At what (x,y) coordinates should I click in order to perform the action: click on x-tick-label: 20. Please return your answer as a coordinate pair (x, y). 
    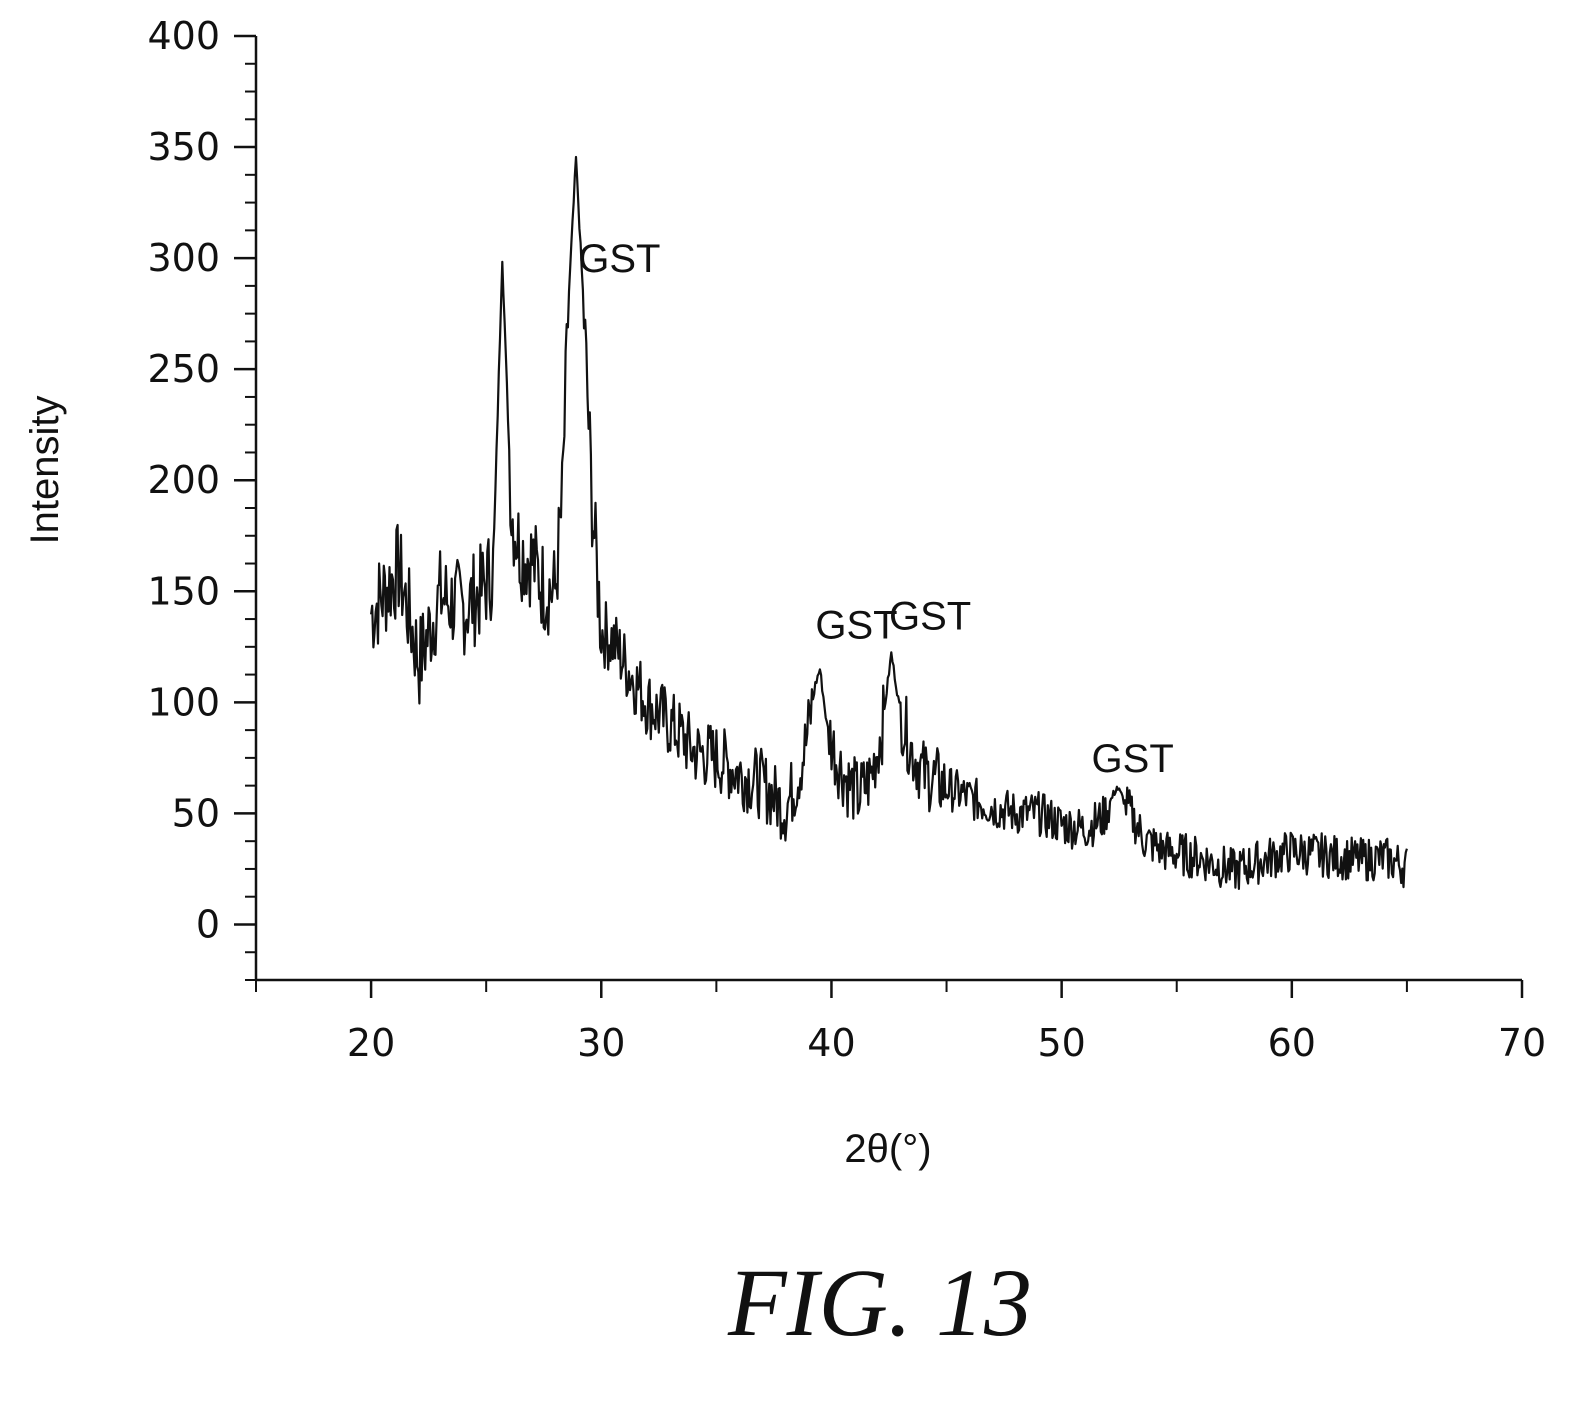
    Looking at the image, I should click on (371, 1043).